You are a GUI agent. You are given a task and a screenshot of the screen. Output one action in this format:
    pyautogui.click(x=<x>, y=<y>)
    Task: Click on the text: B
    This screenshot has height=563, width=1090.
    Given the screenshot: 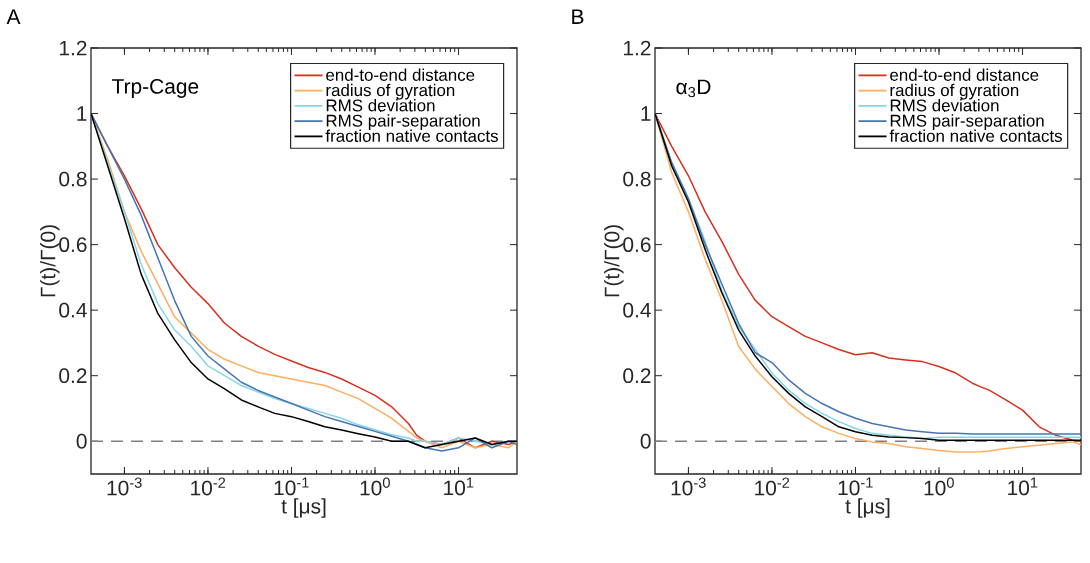 What is the action you would take?
    pyautogui.click(x=578, y=16)
    